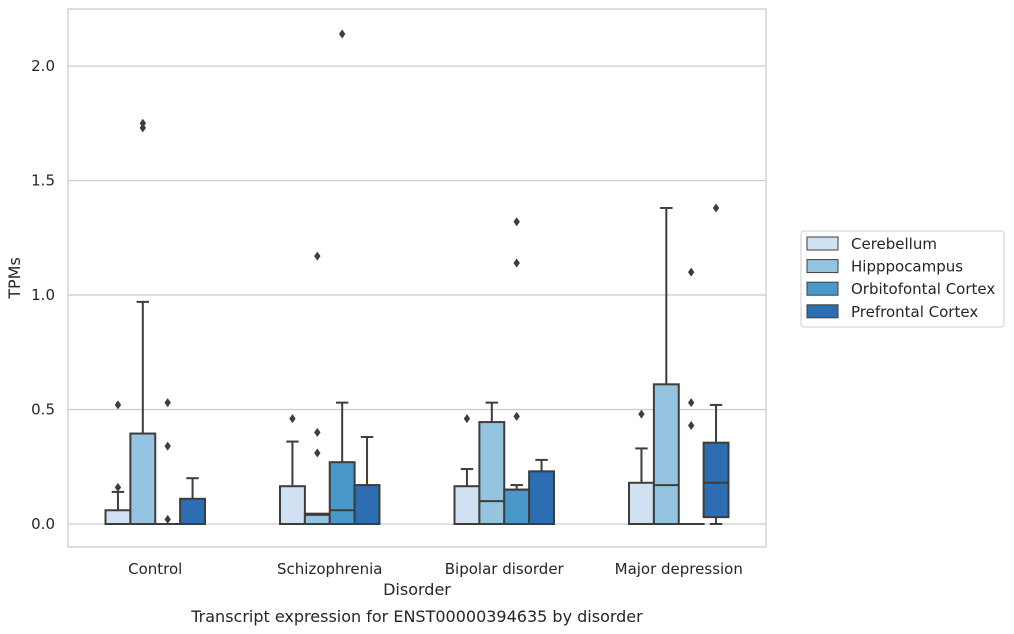  I want to click on y-tick-label: 0.0, so click(43, 524).